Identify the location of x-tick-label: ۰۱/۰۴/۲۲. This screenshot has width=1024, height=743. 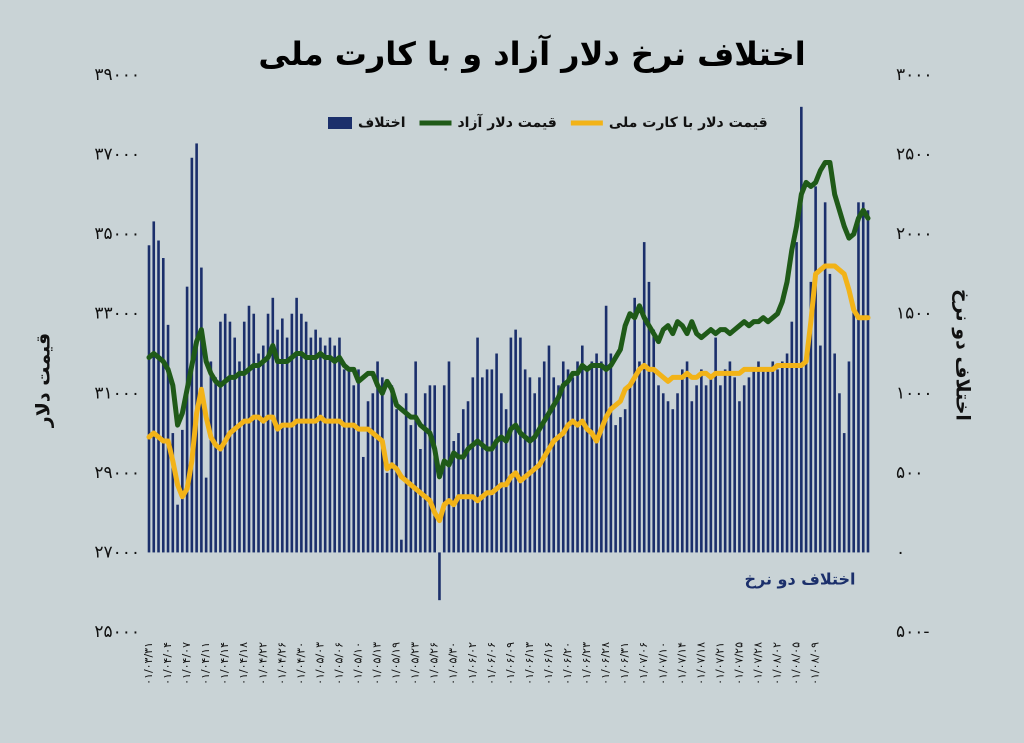
(262, 663).